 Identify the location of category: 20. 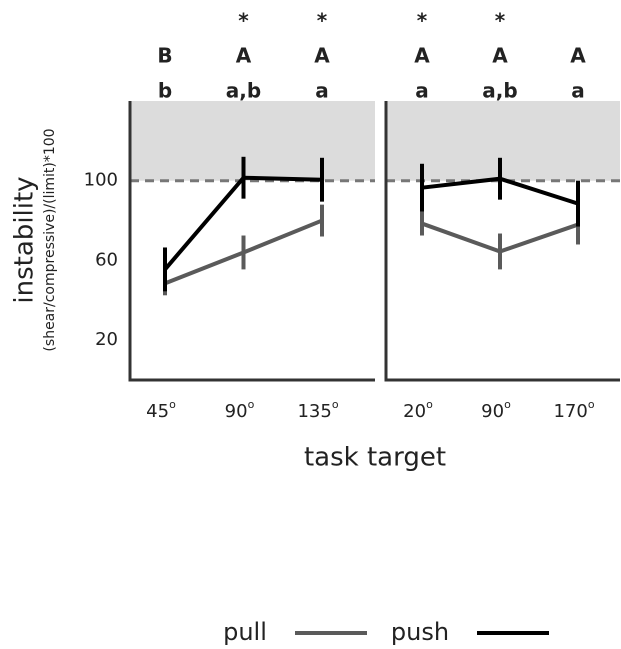
(414, 411).